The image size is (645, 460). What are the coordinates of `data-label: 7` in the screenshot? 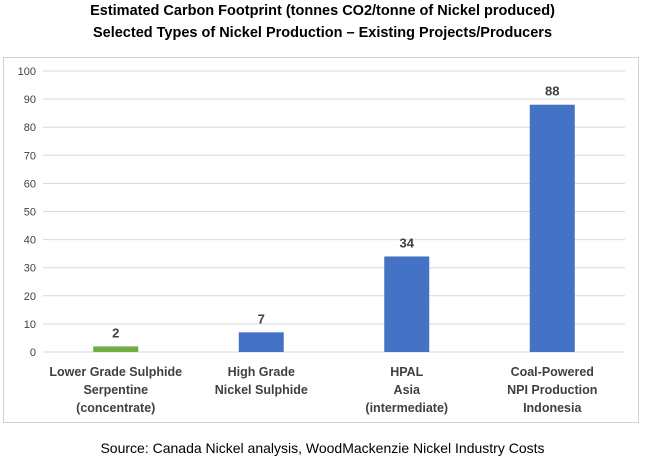 It's located at (261, 318).